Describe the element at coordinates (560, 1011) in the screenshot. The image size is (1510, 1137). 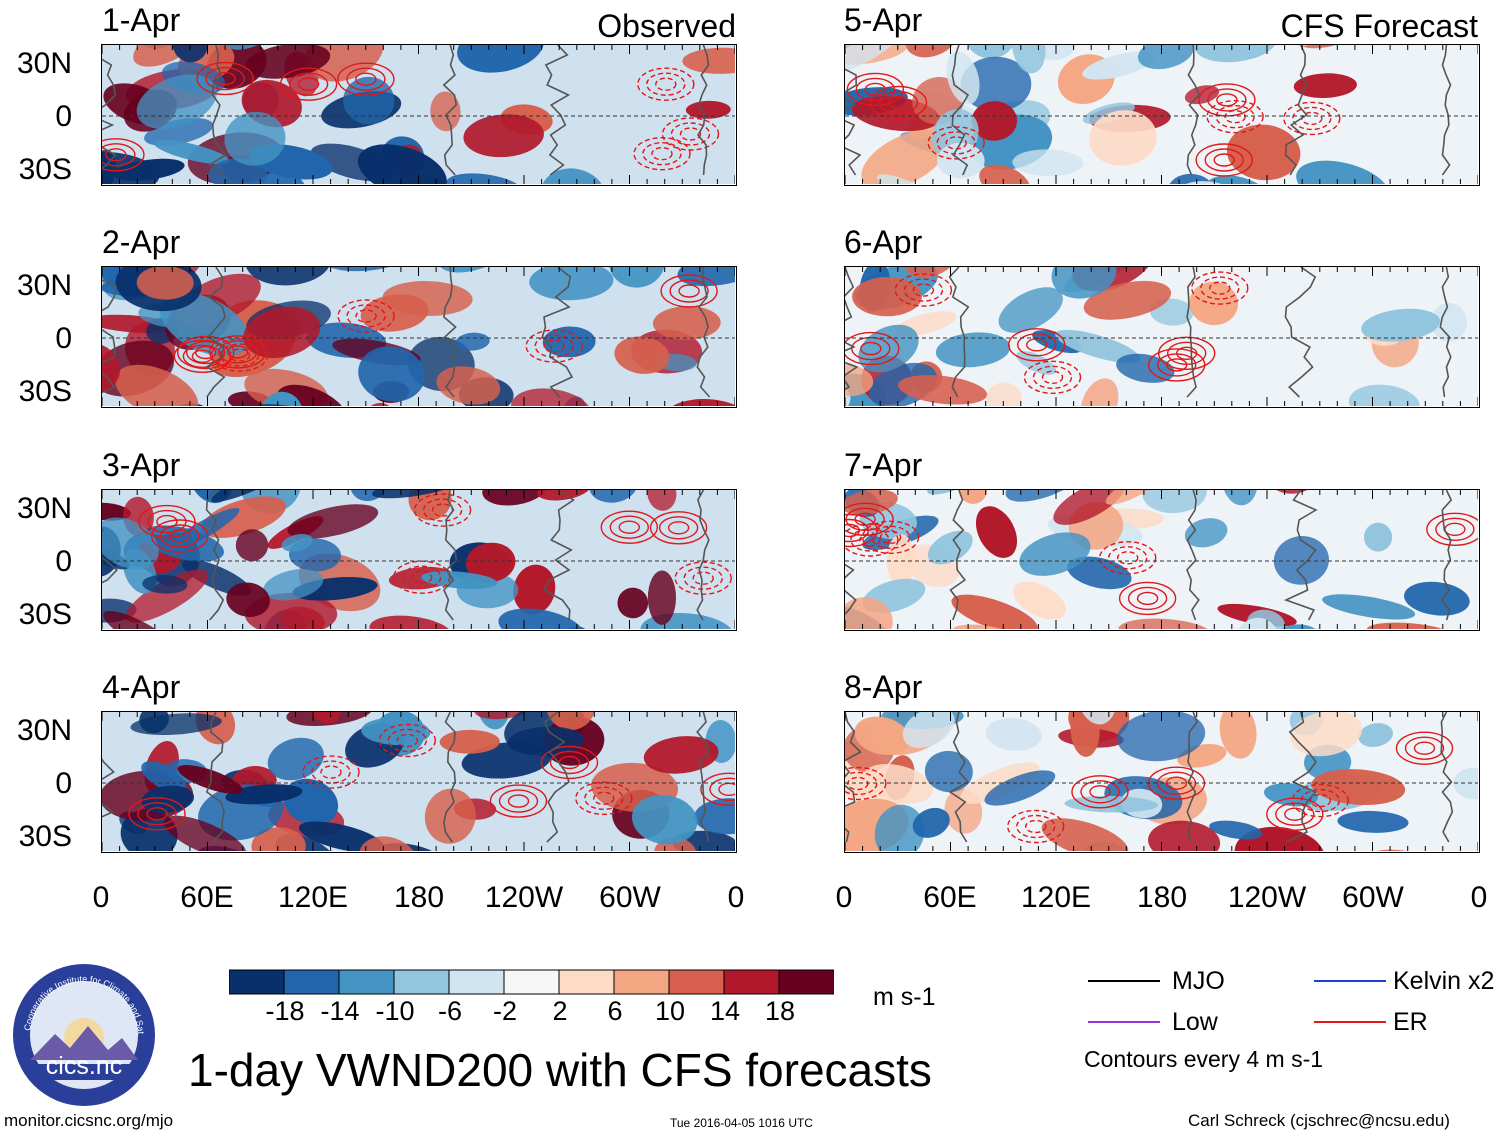
I see `colorbar-tick: 2` at that location.